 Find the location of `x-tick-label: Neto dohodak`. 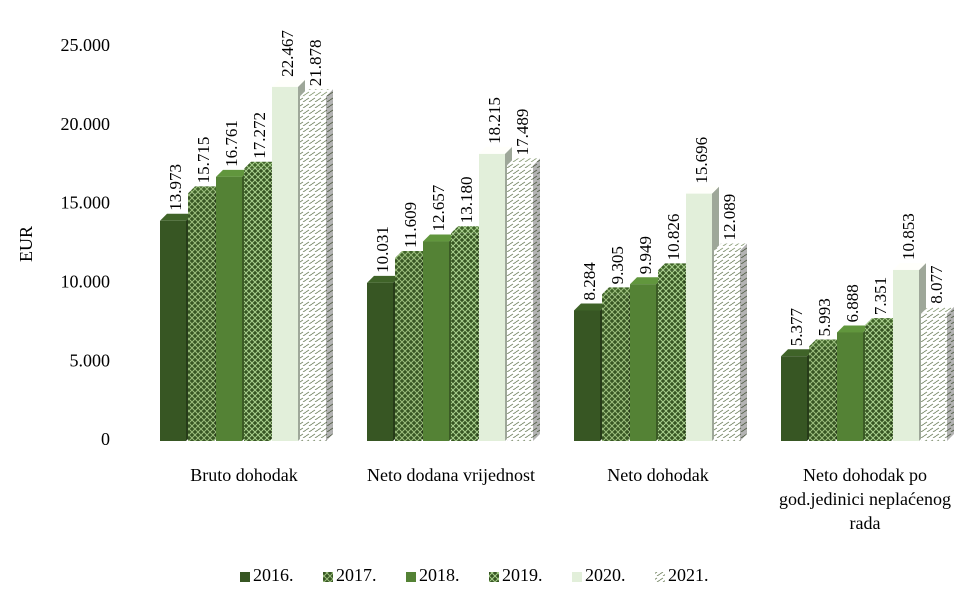

x-tick-label: Neto dohodak is located at coordinates (658, 475).